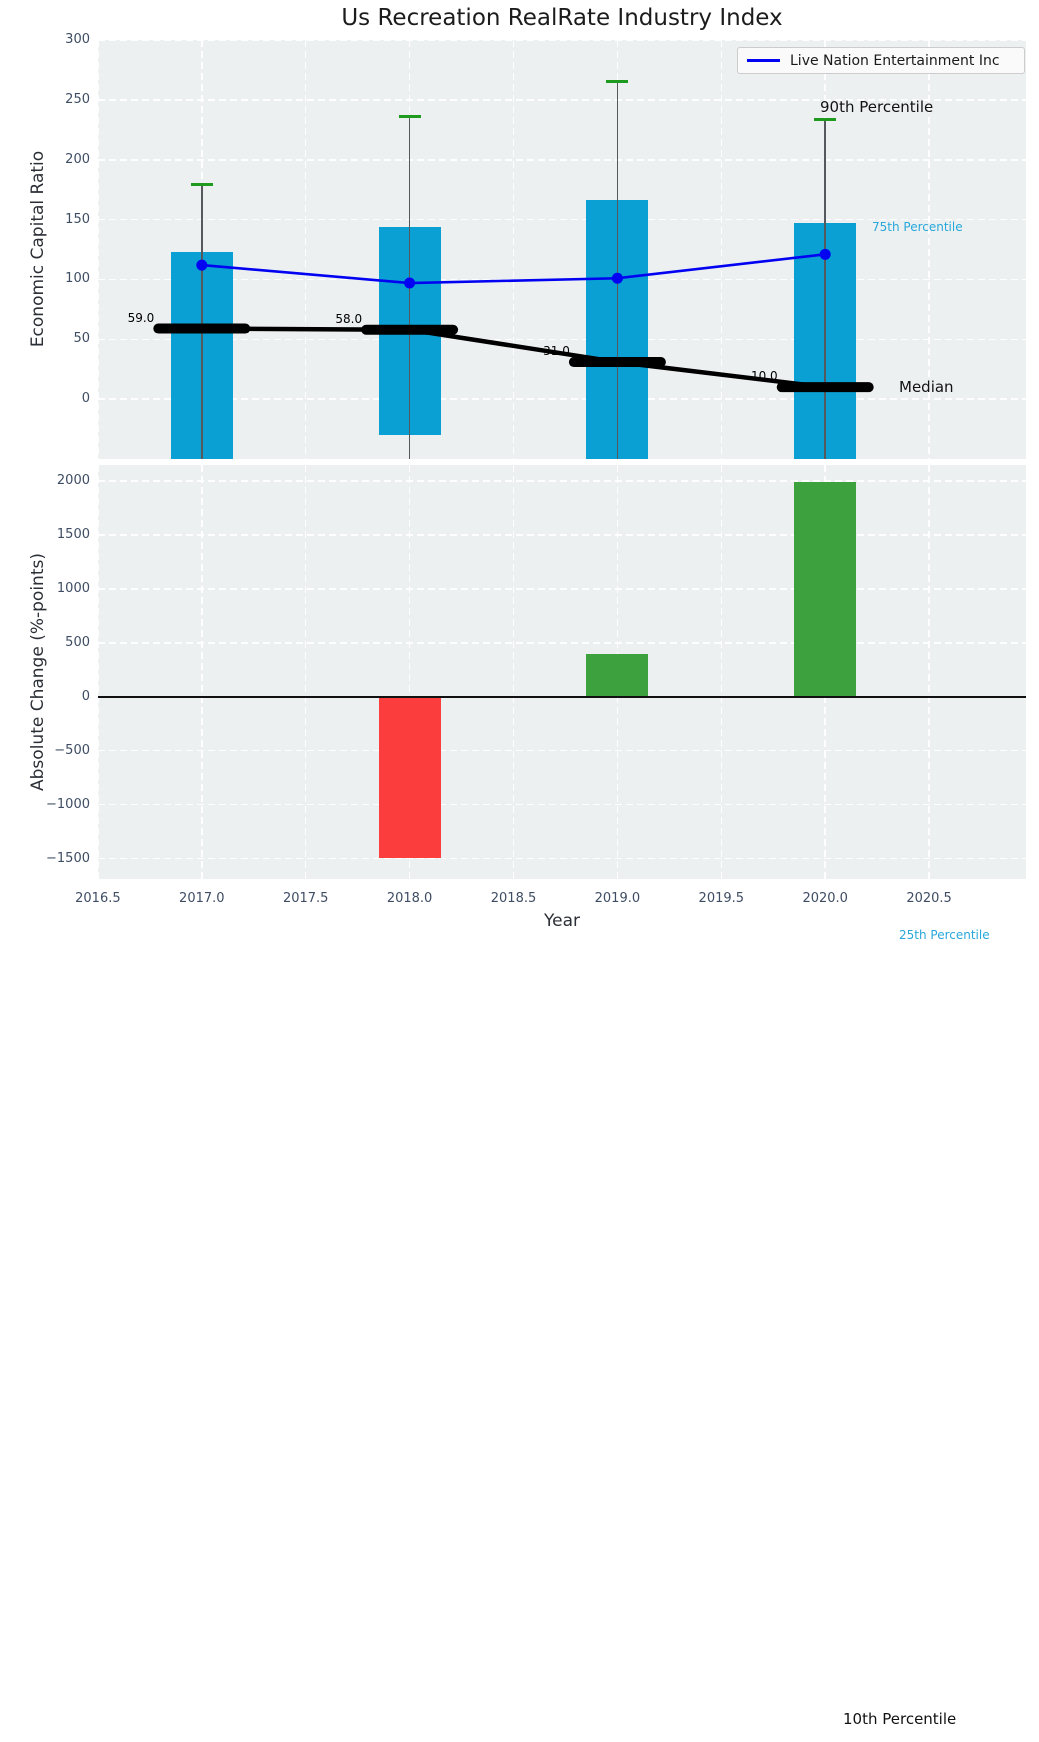 Image resolution: width=1039 pixels, height=1742 pixels. What do you see at coordinates (895, 60) in the screenshot?
I see `legend-label: Live Nation Entertainment Inc` at bounding box center [895, 60].